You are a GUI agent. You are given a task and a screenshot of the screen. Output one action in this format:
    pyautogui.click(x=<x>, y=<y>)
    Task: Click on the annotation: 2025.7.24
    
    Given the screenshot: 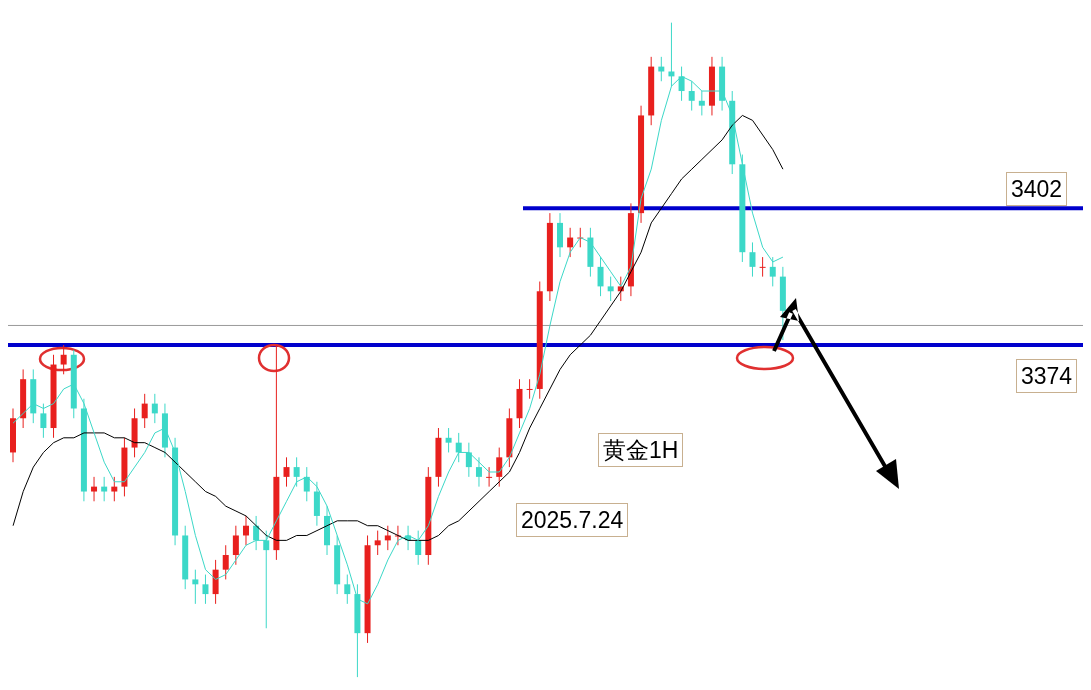 What is the action you would take?
    pyautogui.click(x=572, y=520)
    